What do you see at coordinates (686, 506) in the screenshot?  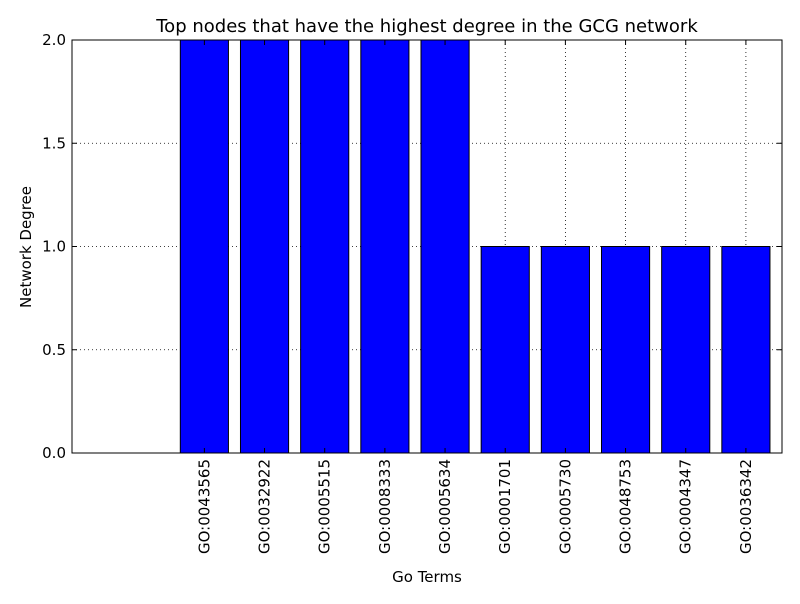 I see `x-tick-label: GO:0004347` at bounding box center [686, 506].